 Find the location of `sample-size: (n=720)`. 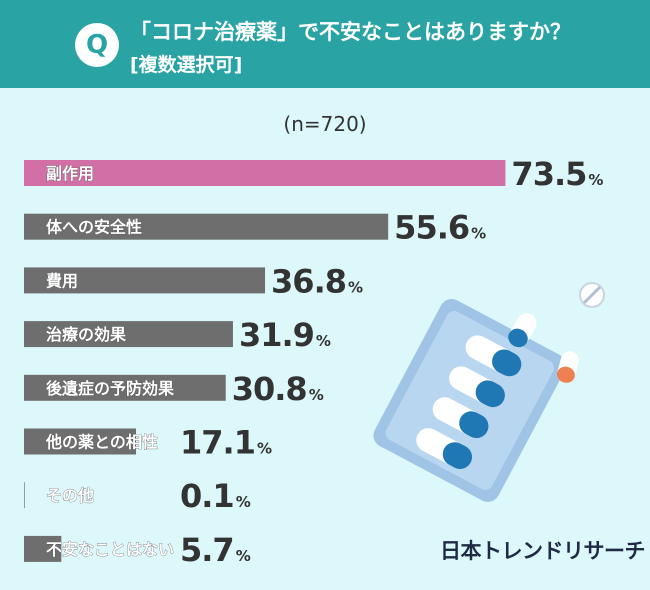

sample-size: (n=720) is located at coordinates (325, 124).